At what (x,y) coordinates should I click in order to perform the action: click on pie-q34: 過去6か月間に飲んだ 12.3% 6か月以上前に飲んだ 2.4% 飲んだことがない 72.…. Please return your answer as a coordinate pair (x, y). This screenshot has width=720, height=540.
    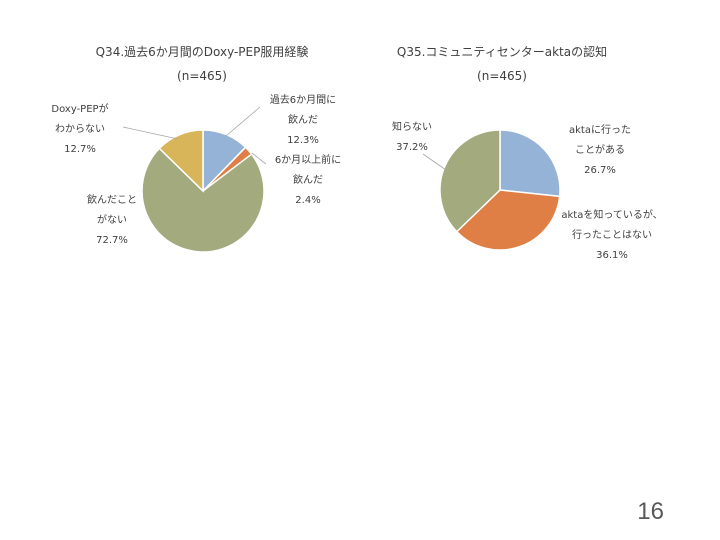
    Looking at the image, I should click on (196, 173).